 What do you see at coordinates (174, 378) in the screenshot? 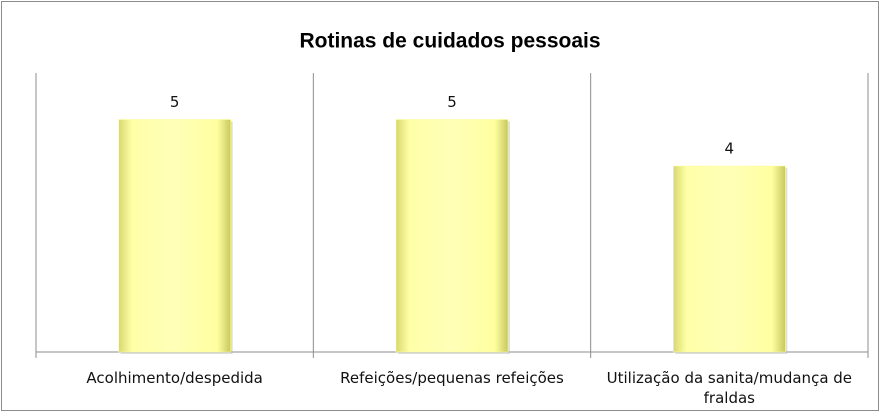
I see `x-tick-label: Acolhimento/despedida` at bounding box center [174, 378].